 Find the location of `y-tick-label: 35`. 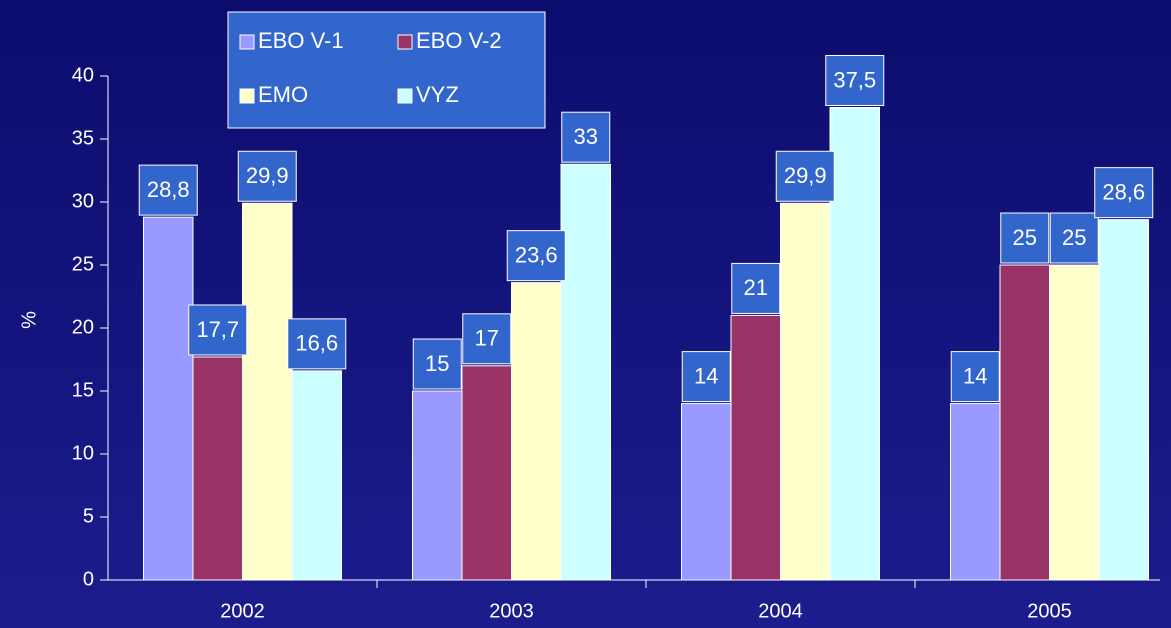

y-tick-label: 35 is located at coordinates (83, 138).